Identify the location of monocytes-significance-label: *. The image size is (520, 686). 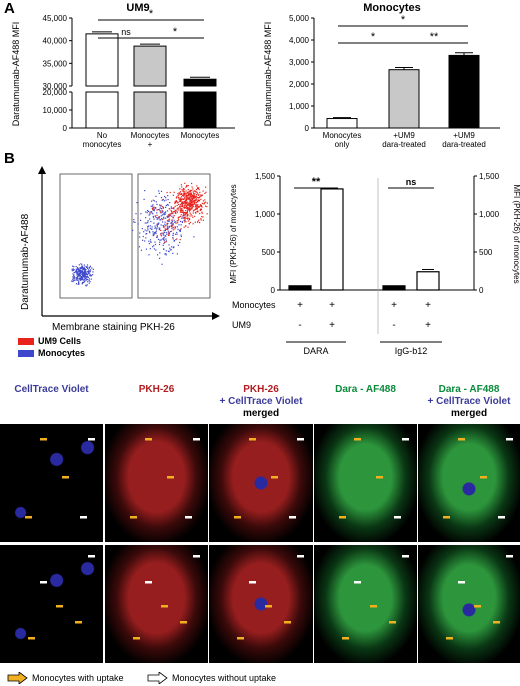
(403, 20).